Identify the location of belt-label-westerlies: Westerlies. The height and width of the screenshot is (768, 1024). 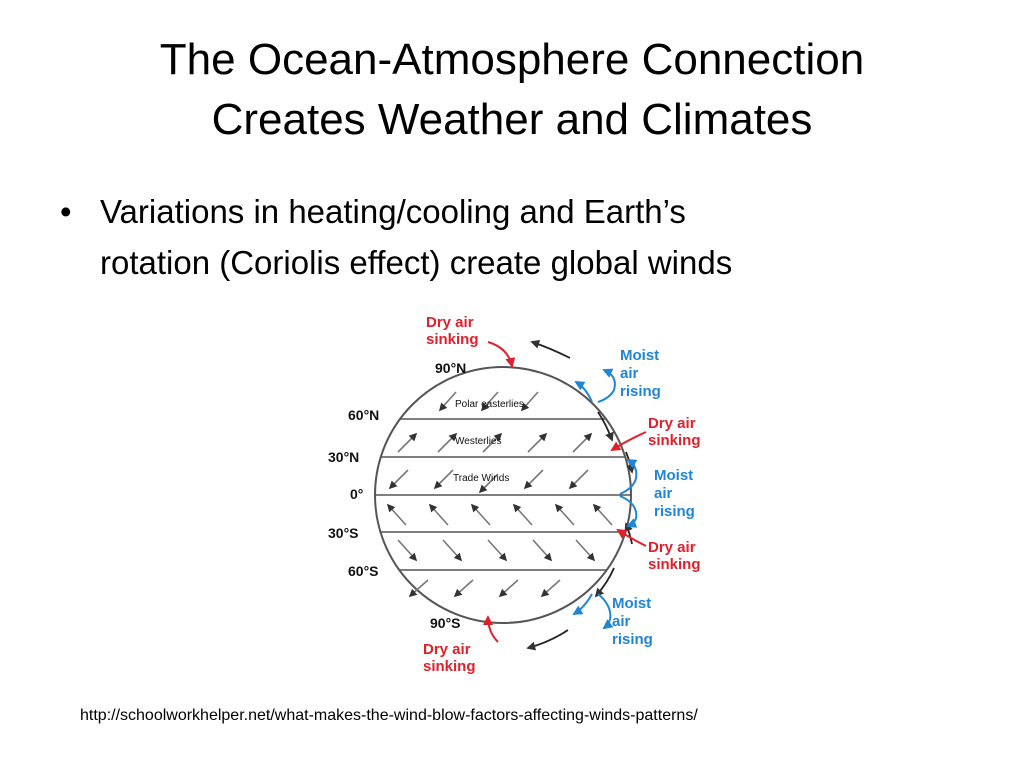
(478, 441).